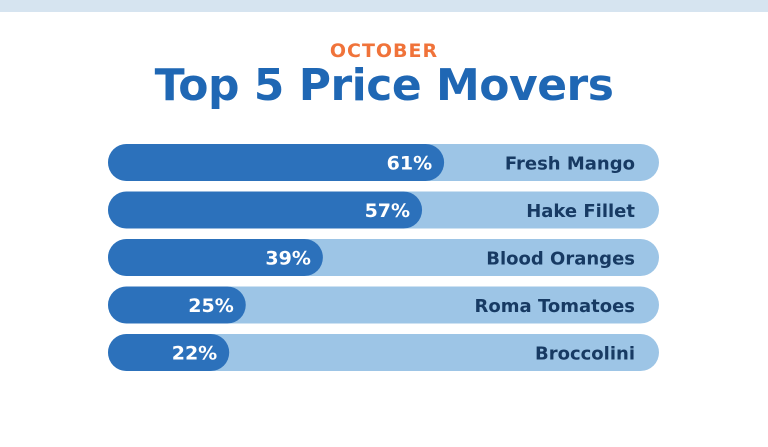  I want to click on value-label: 39%, so click(287, 259).